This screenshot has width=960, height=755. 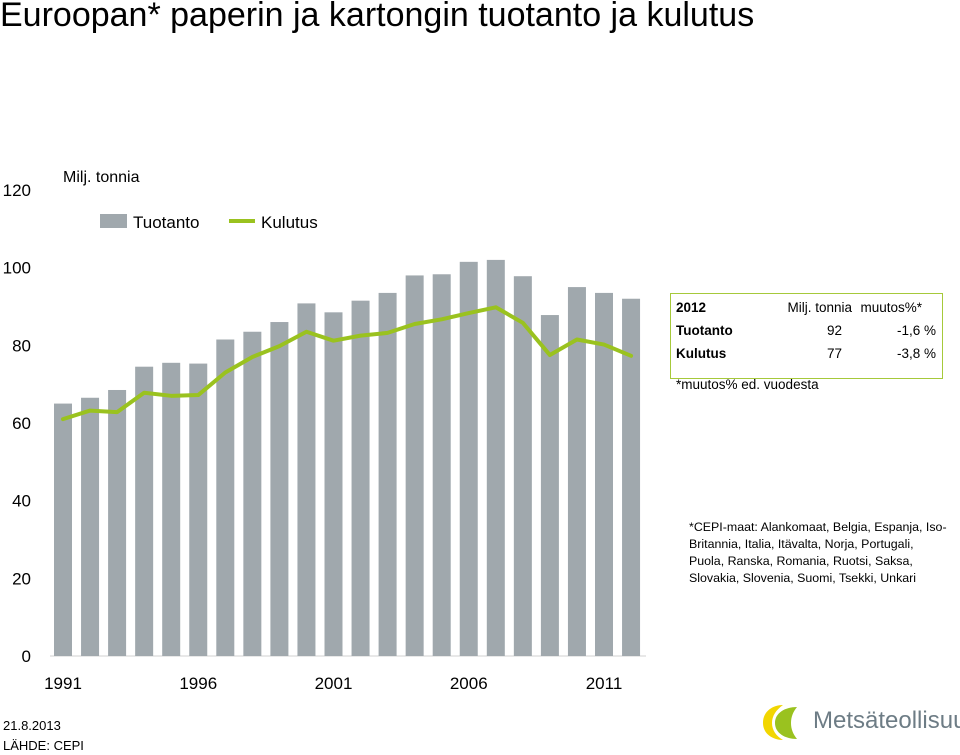 What do you see at coordinates (225, 497) in the screenshot?
I see `bar-1997` at bounding box center [225, 497].